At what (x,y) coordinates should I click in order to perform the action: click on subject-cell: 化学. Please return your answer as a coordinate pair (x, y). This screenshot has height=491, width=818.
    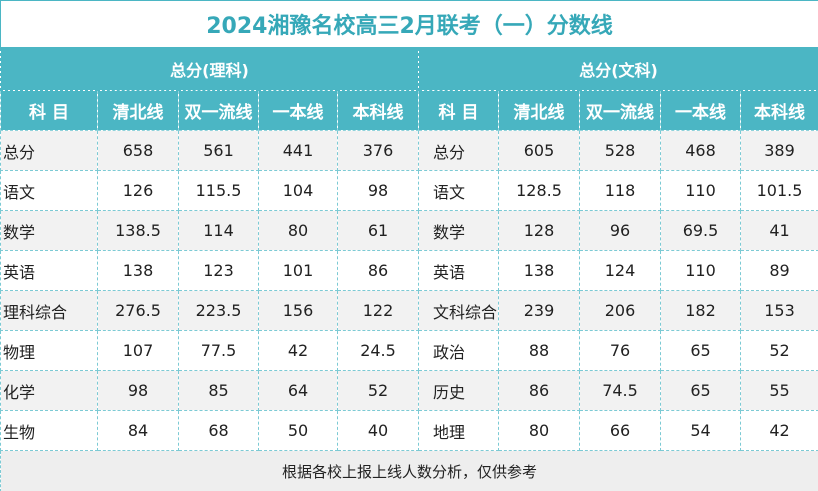
    Looking at the image, I should click on (49, 390).